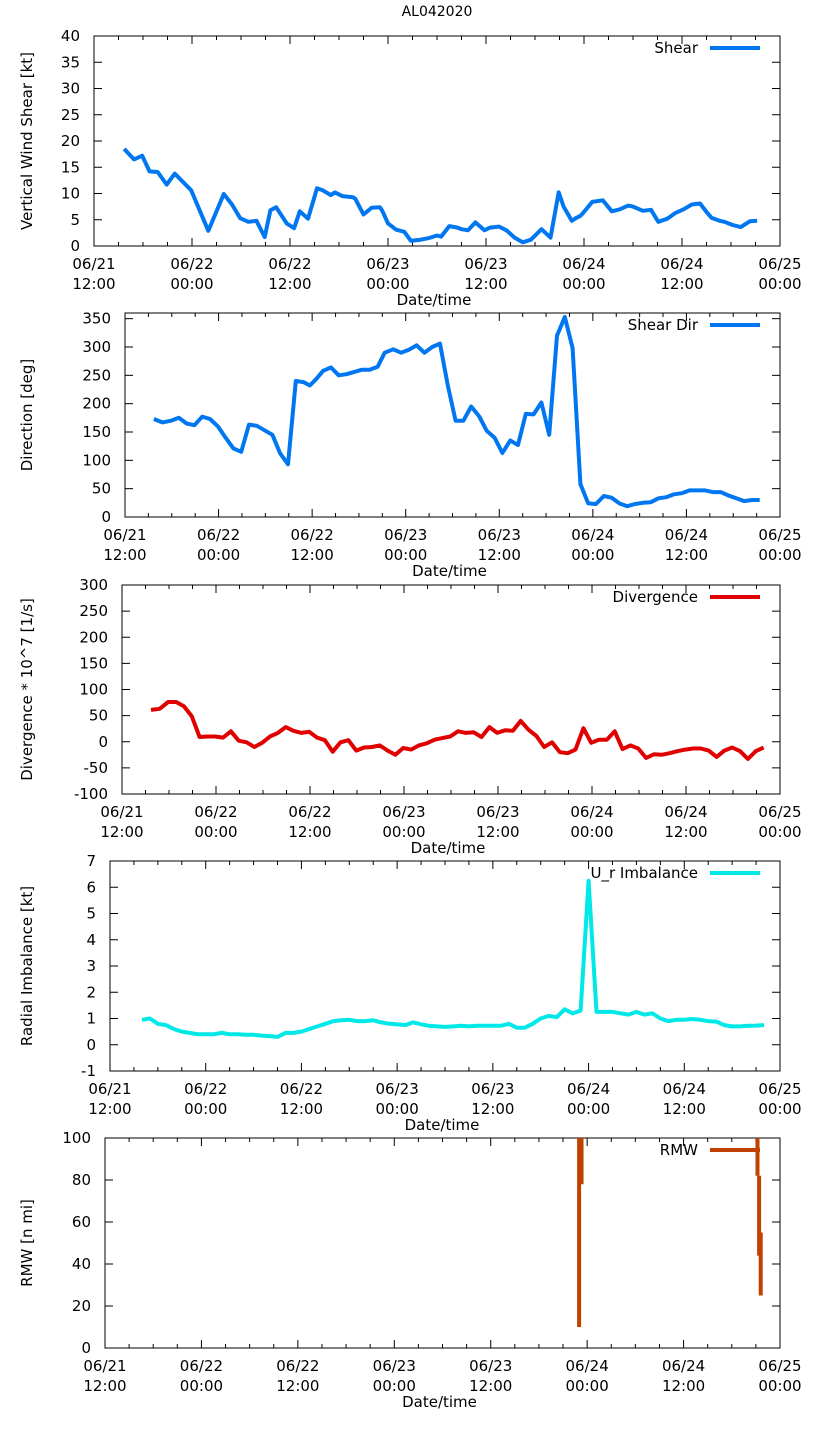 This screenshot has width=822, height=1439. I want to click on y-axis-label: Divergence * 10^7 [1/s], so click(27, 689).